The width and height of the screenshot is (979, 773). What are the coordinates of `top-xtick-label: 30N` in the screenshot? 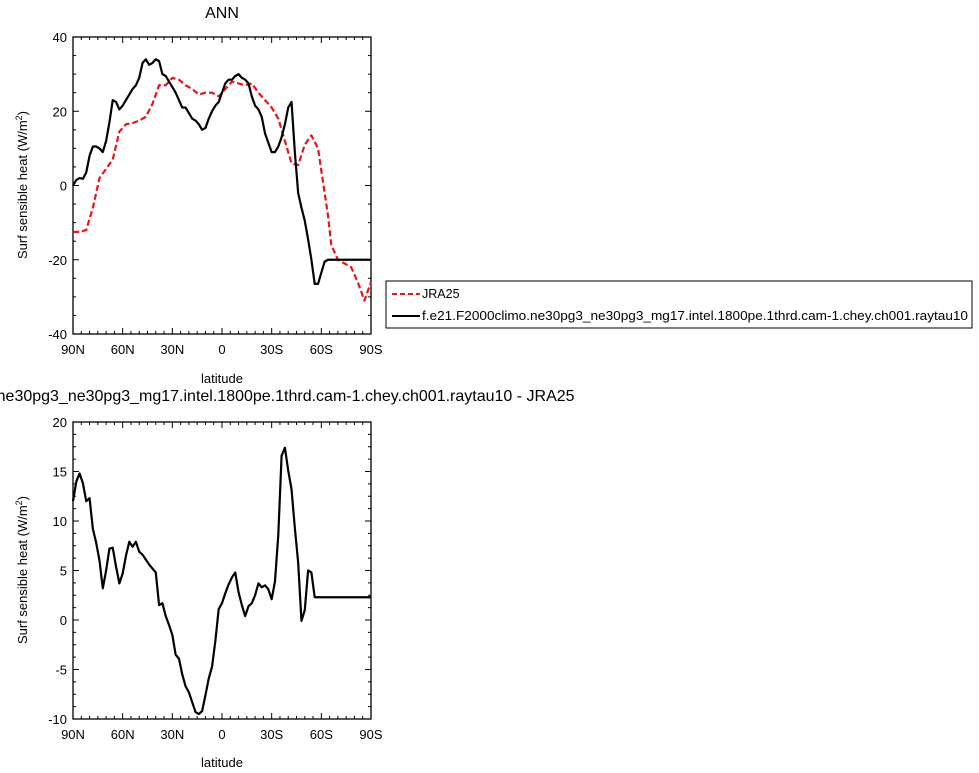 It's located at (172, 349).